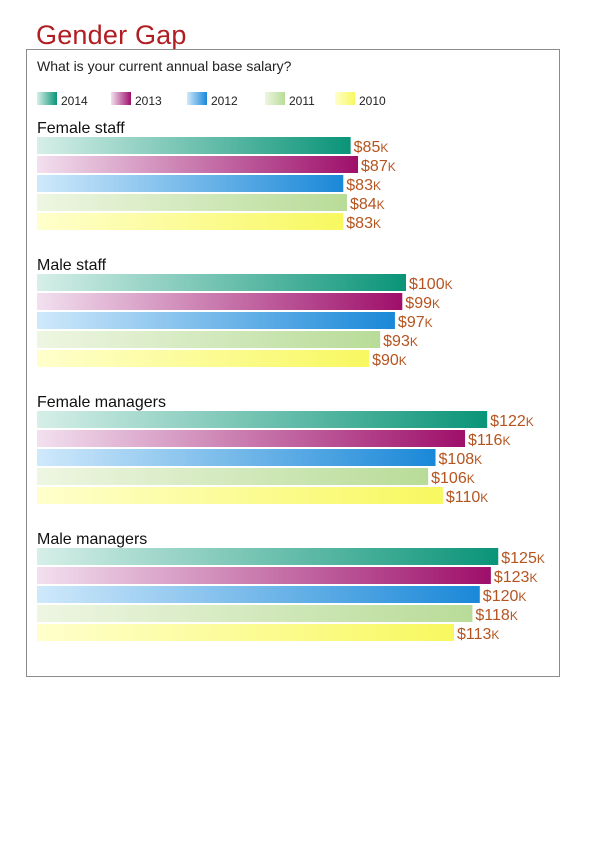 The height and width of the screenshot is (865, 590). Describe the element at coordinates (164, 66) in the screenshot. I see `chart-subtitle: What is your current annual base salary?` at that location.